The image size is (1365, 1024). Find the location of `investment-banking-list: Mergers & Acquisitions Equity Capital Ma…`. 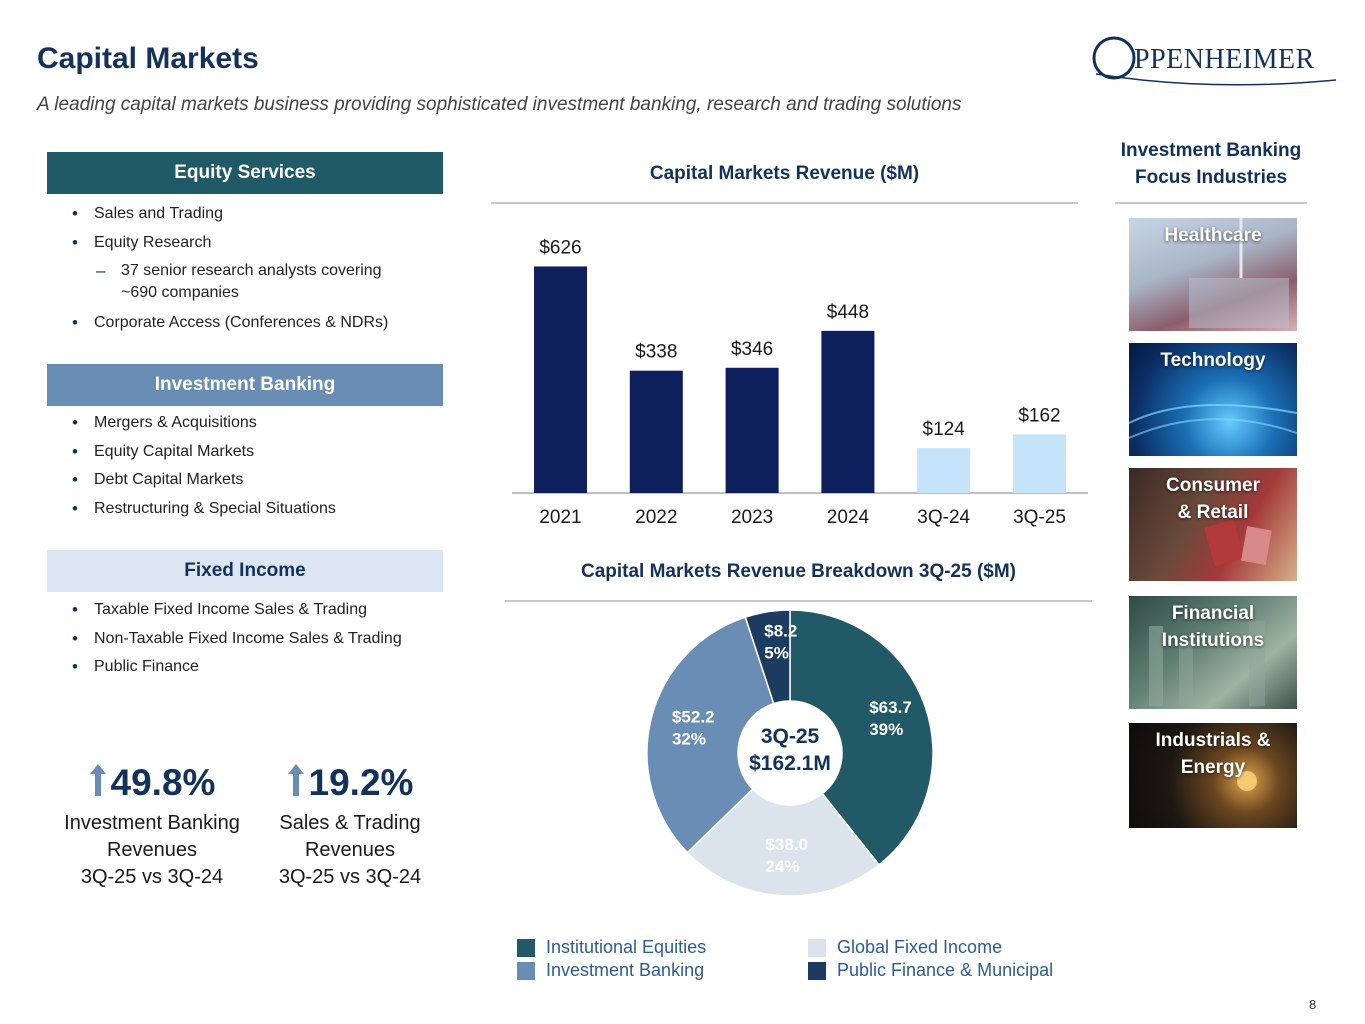

investment-banking-list: Mergers & Acquisitions Equity Capital Ma… is located at coordinates (204, 469).